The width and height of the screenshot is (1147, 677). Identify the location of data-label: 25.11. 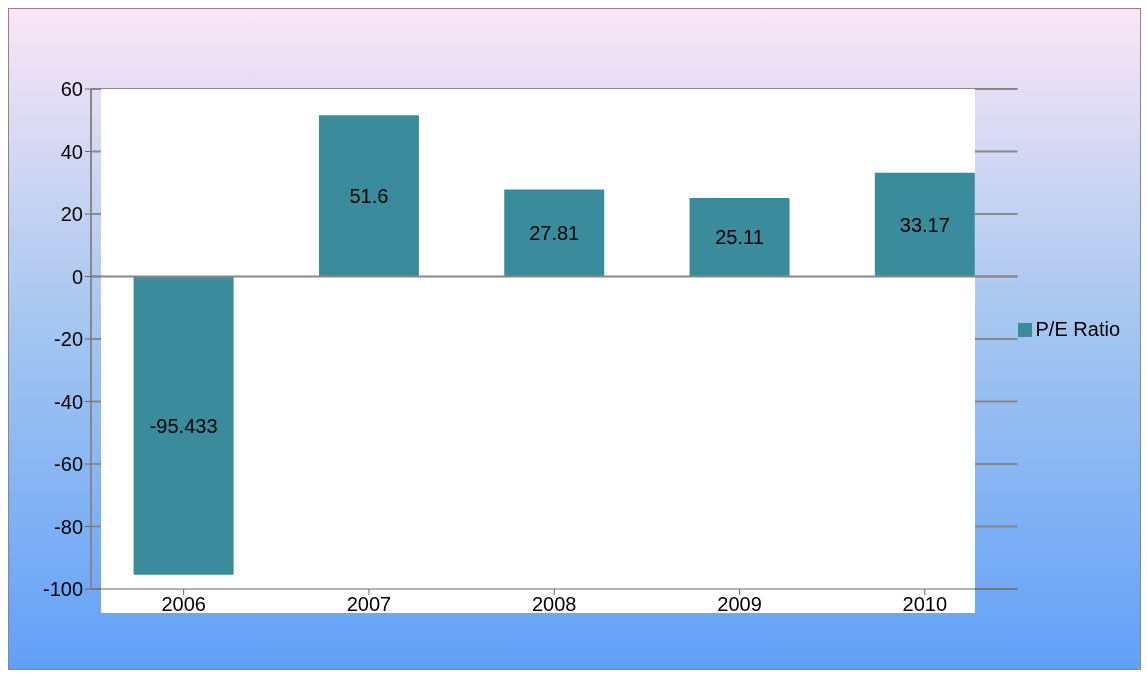
(739, 237).